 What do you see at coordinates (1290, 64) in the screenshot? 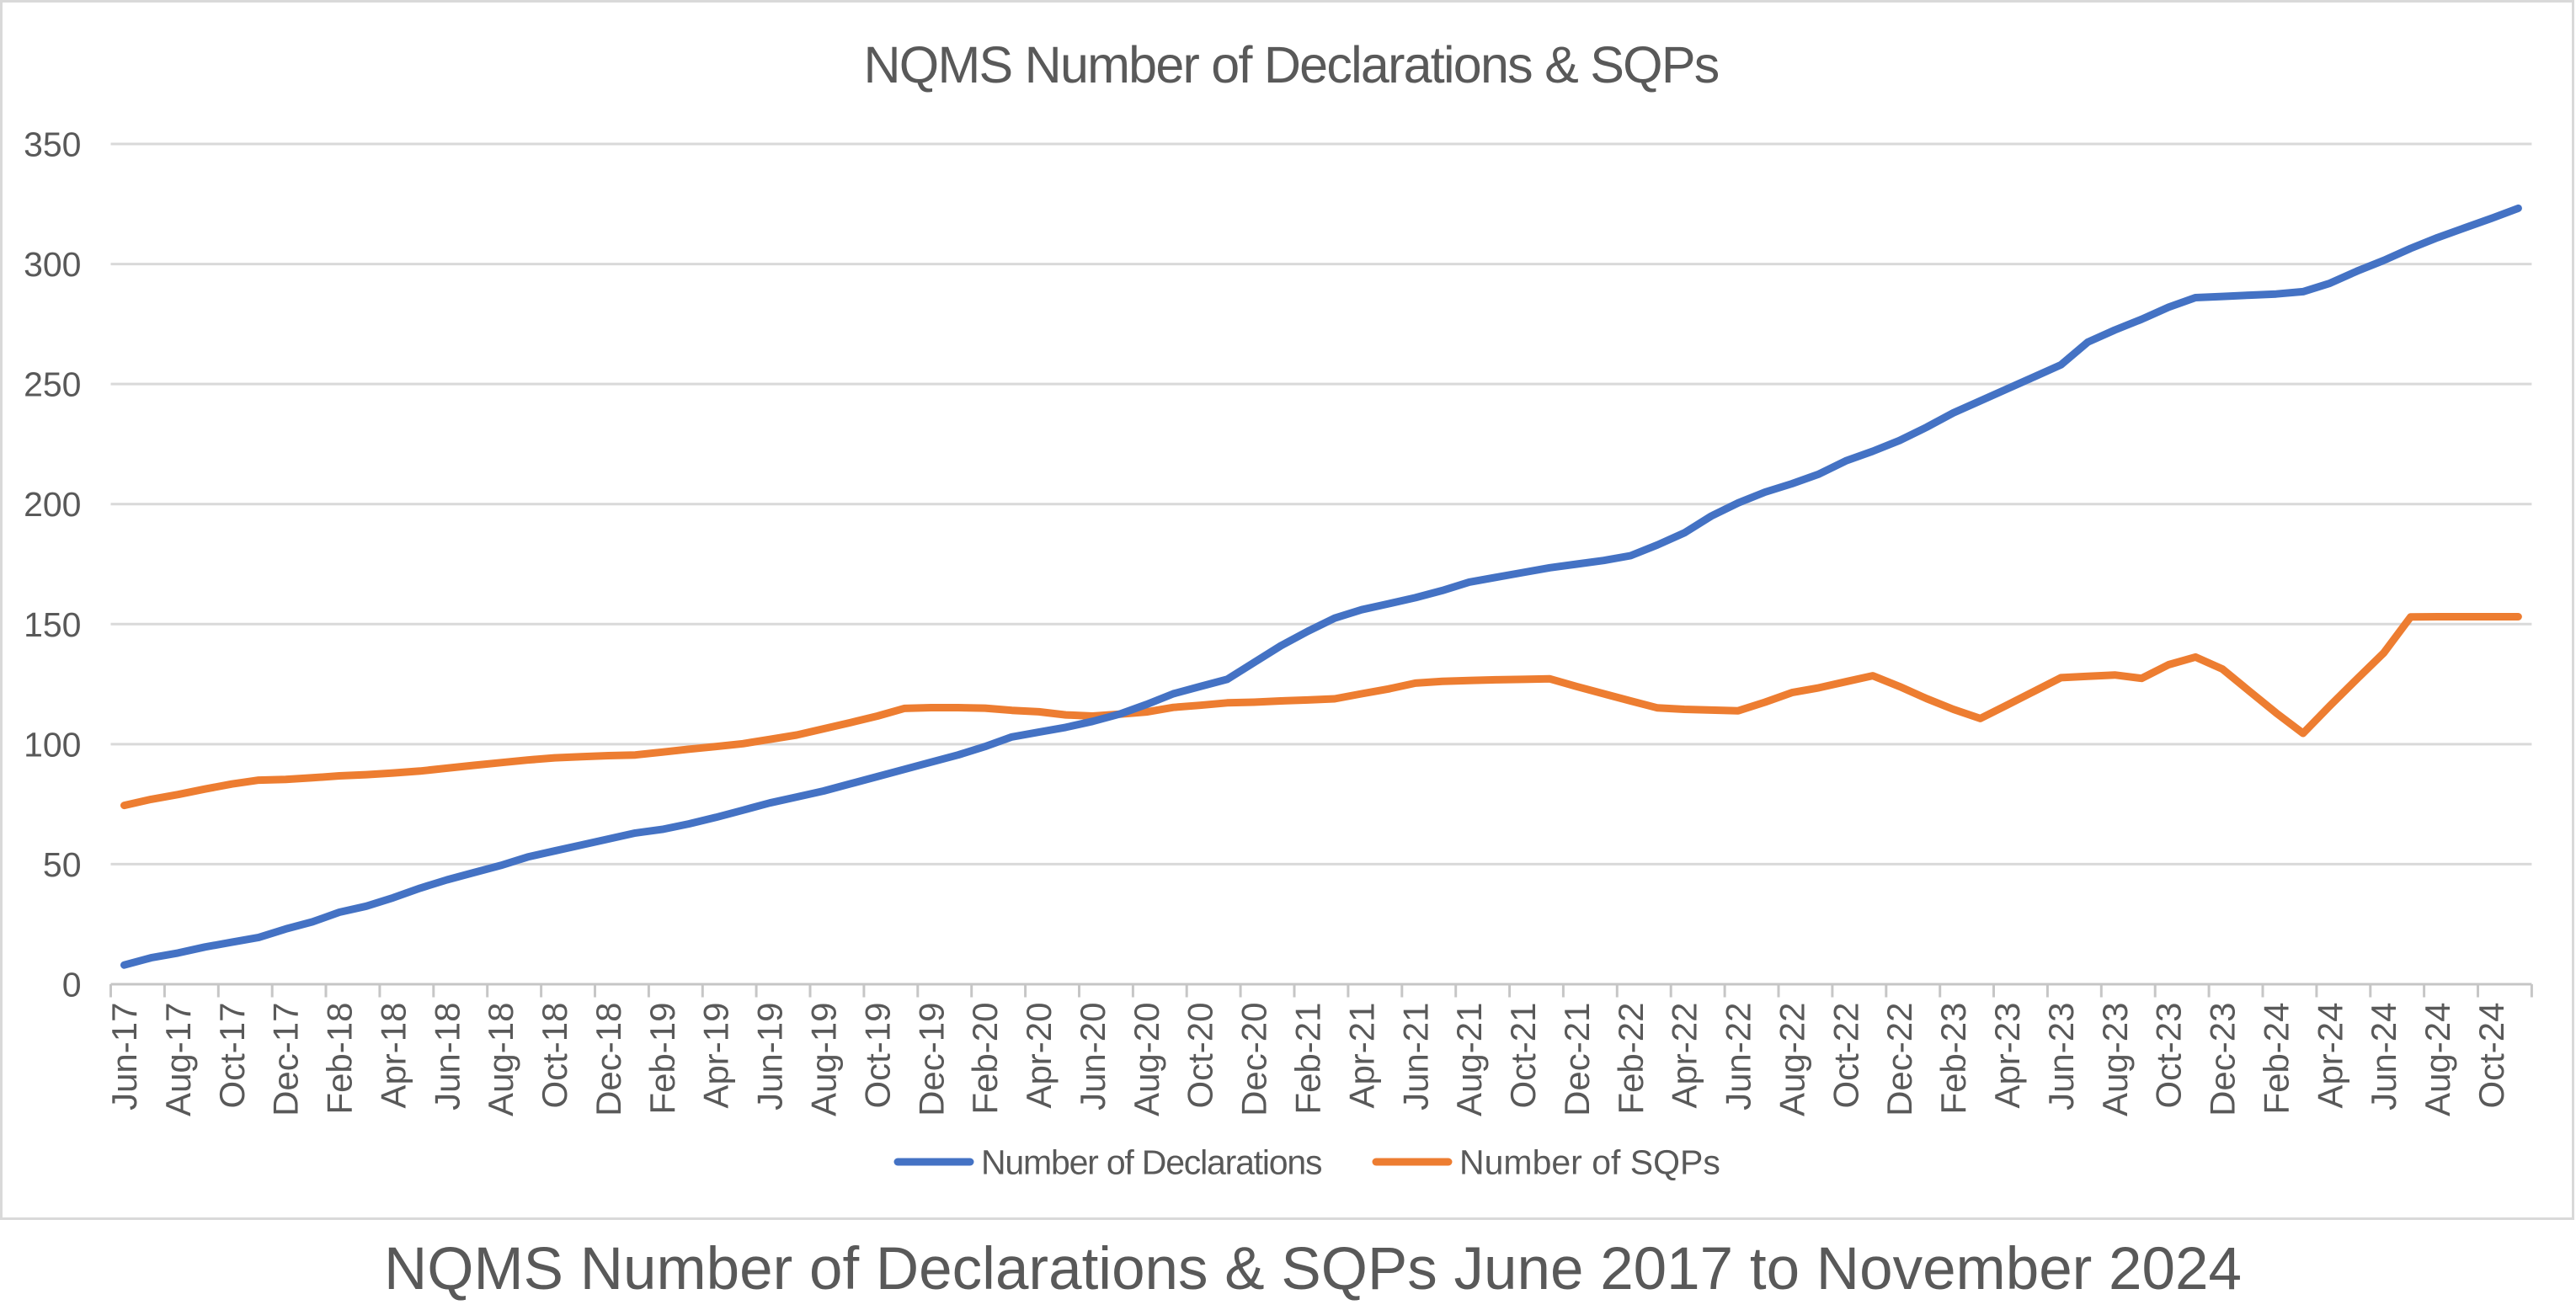
I see `svg-text:NQMS Number of Declarations &: NQMS Number of Declarations & SQPs` at bounding box center [1290, 64].